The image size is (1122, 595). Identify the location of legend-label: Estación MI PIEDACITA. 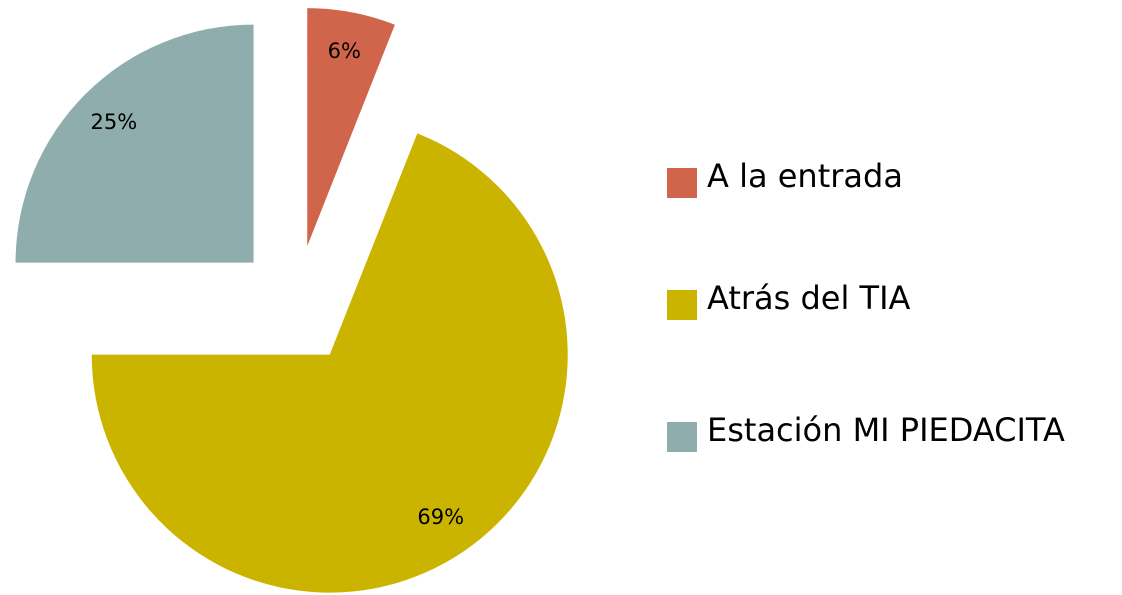
(886, 430).